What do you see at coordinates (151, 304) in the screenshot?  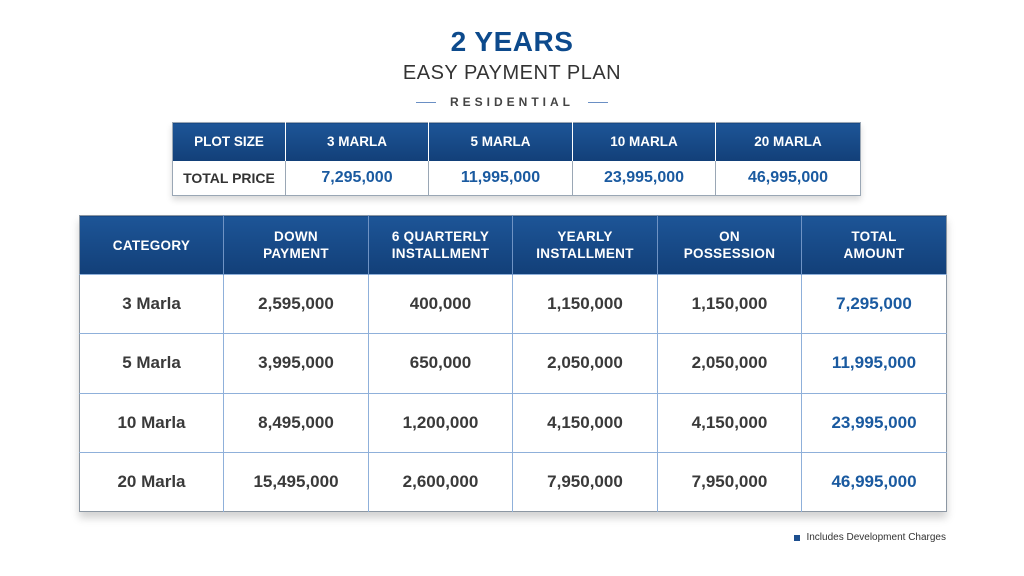 I see `category-cell: 3 Marla` at bounding box center [151, 304].